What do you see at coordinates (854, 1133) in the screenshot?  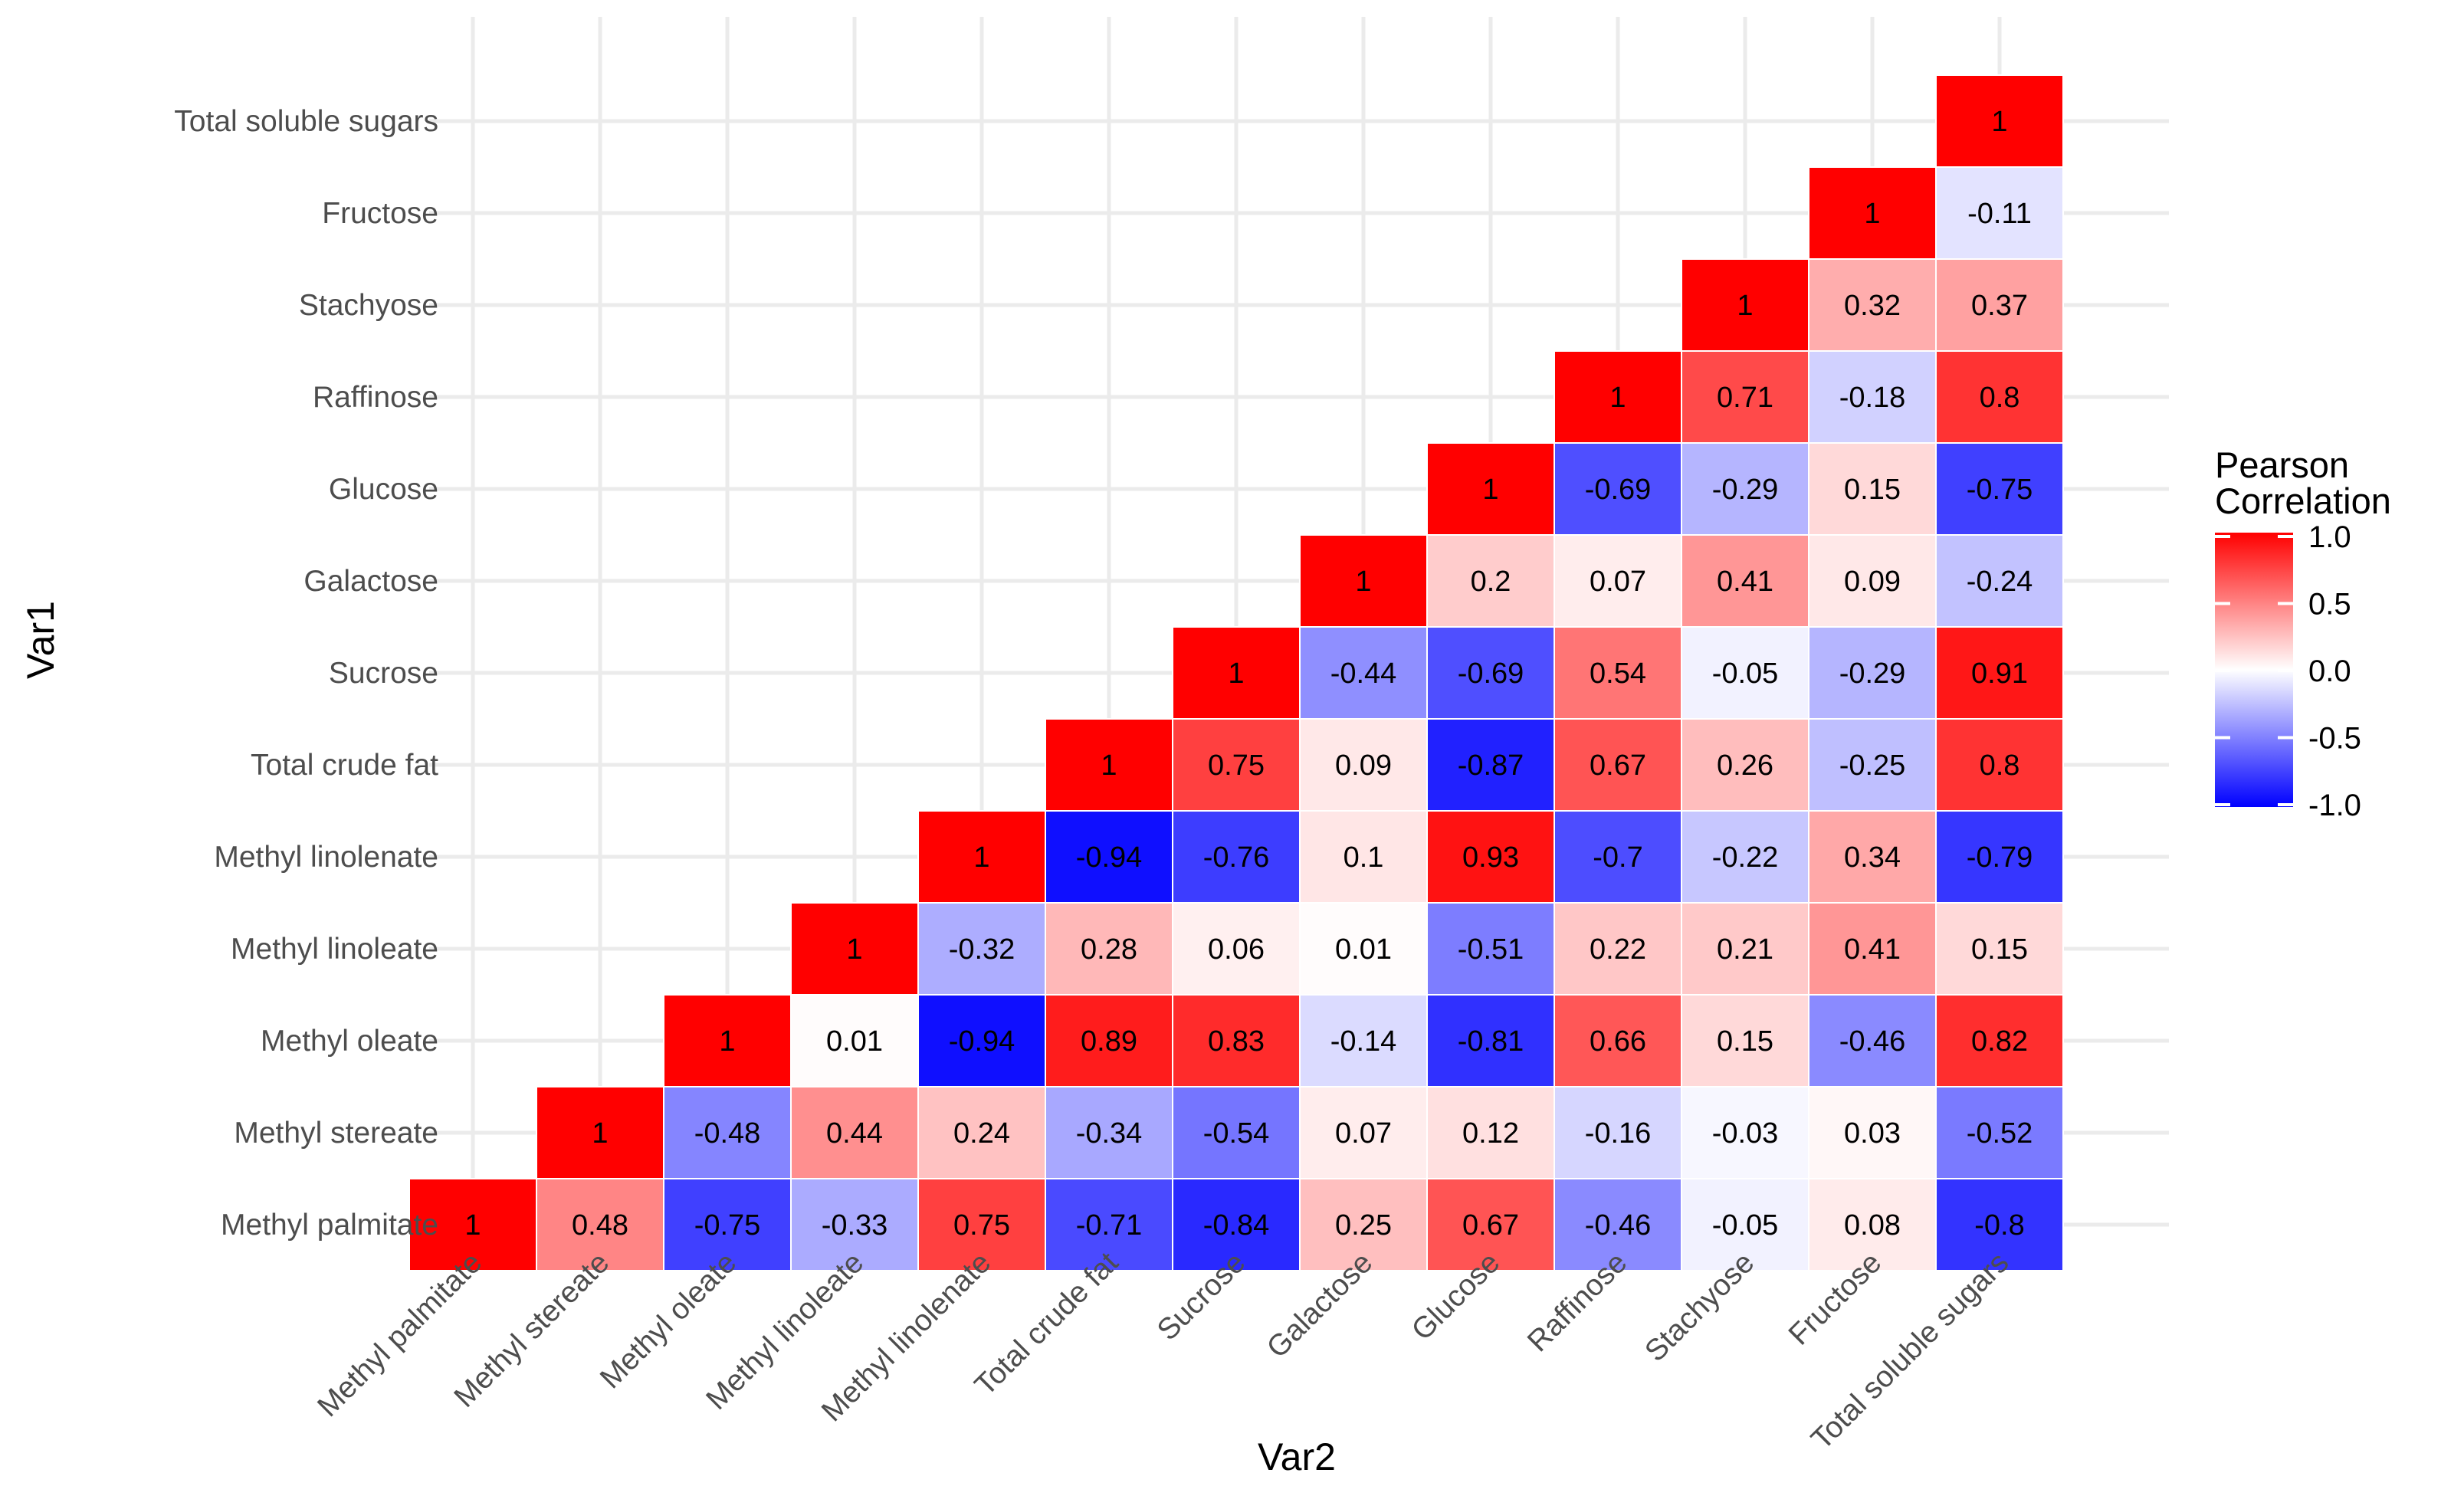 I see `tile-value-label: 0.44` at bounding box center [854, 1133].